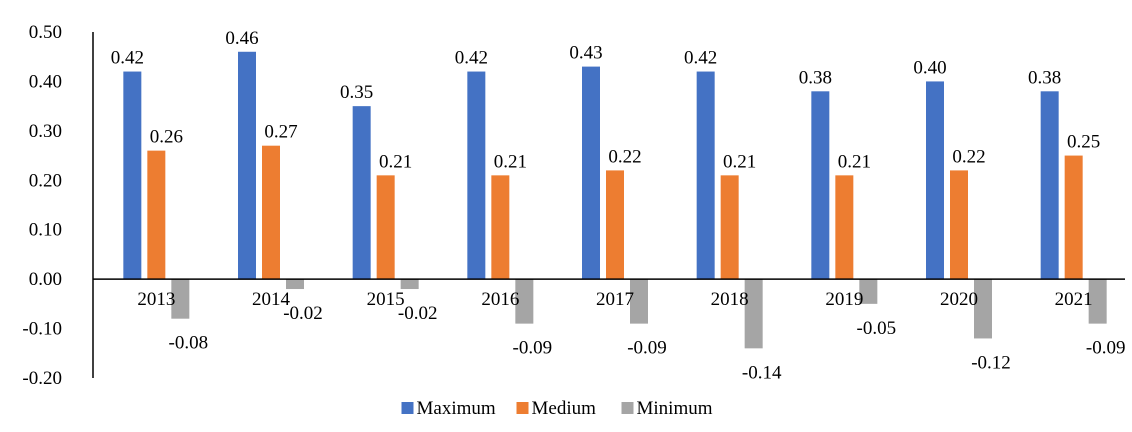  What do you see at coordinates (58, 205) in the screenshot?
I see `y-axis: 0.50 0.40 0.30 0.20 0.10 0.00 -0.10 -0.20` at bounding box center [58, 205].